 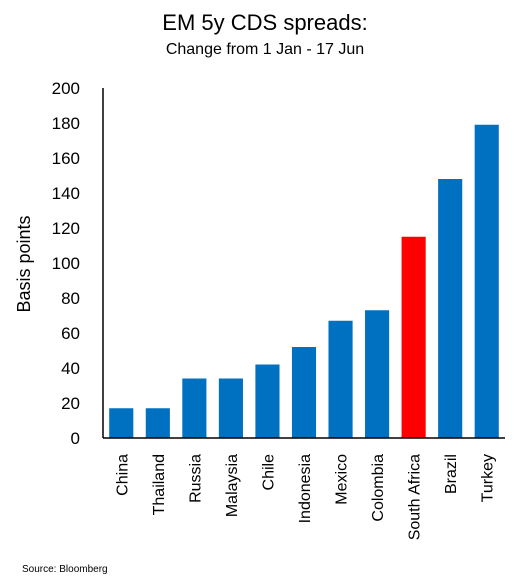 What do you see at coordinates (122, 475) in the screenshot?
I see `category-label: China` at bounding box center [122, 475].